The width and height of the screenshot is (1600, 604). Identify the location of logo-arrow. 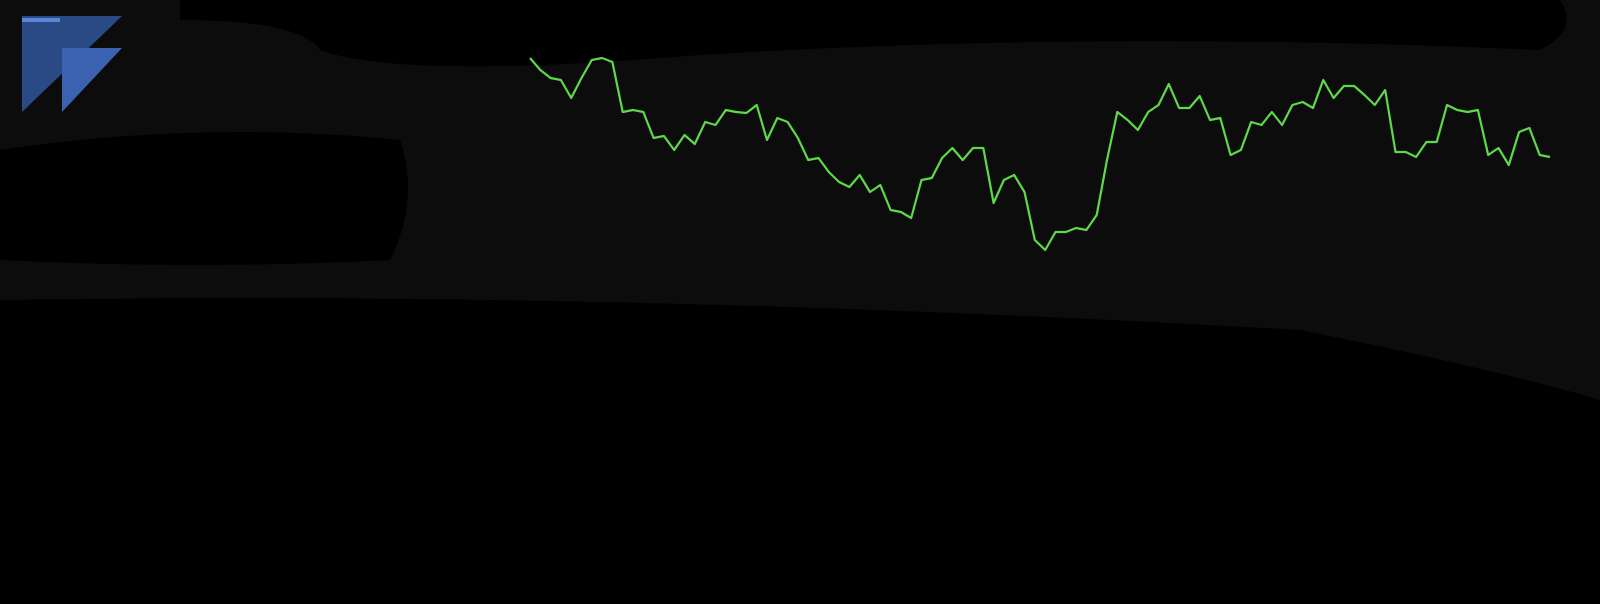
(41, 20).